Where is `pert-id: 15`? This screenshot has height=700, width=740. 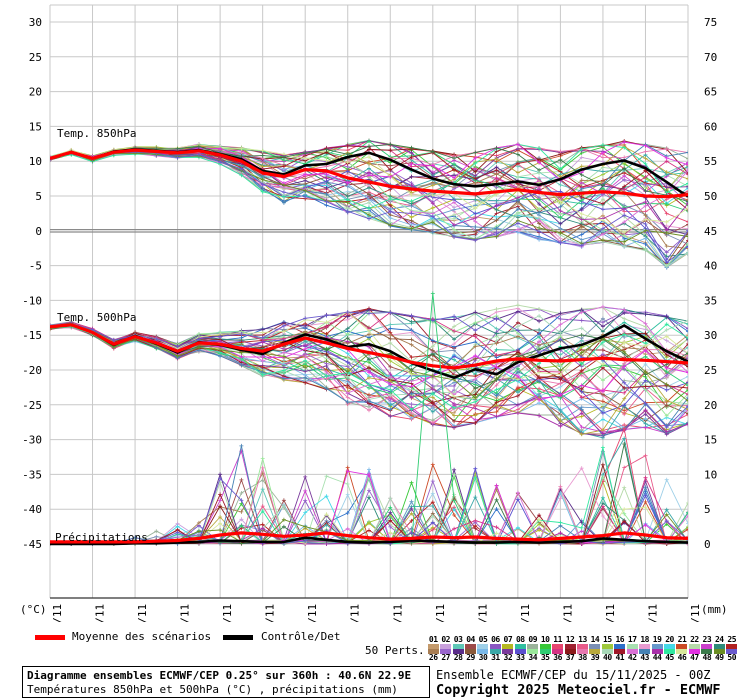
pert-id: 15 is located at coordinates (607, 639).